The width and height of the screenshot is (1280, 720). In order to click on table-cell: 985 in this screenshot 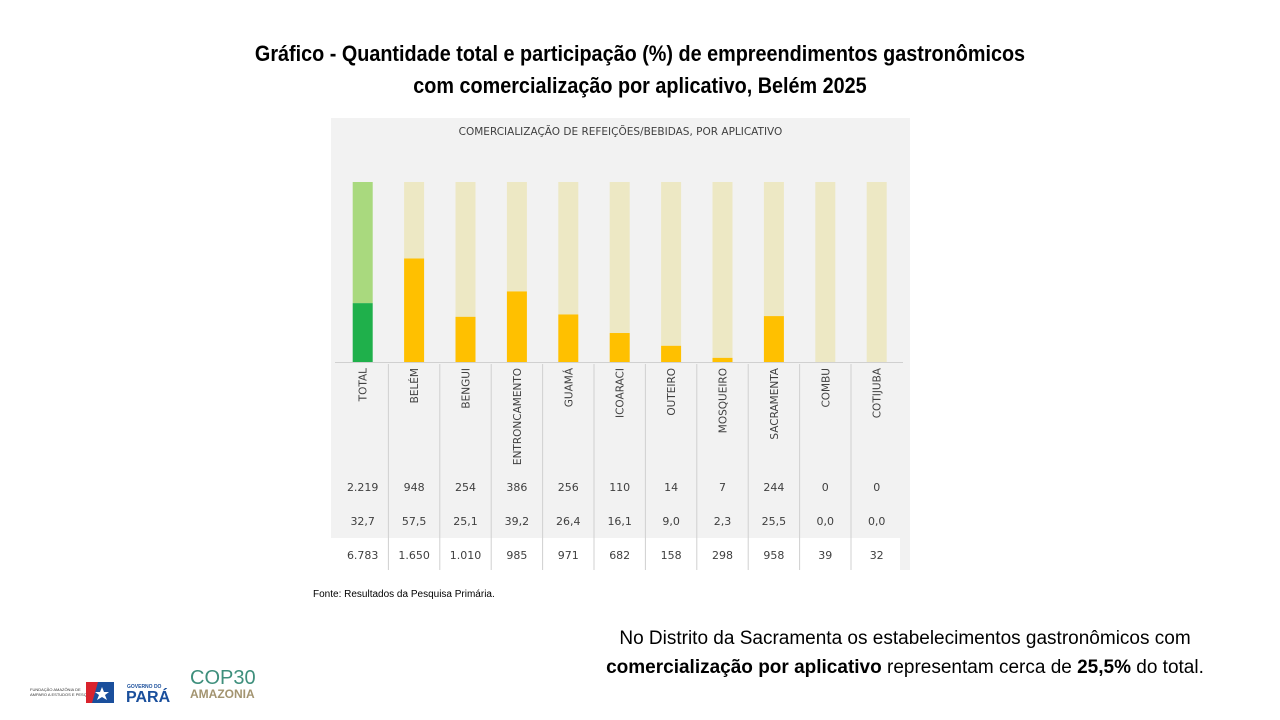, I will do `click(516, 555)`.